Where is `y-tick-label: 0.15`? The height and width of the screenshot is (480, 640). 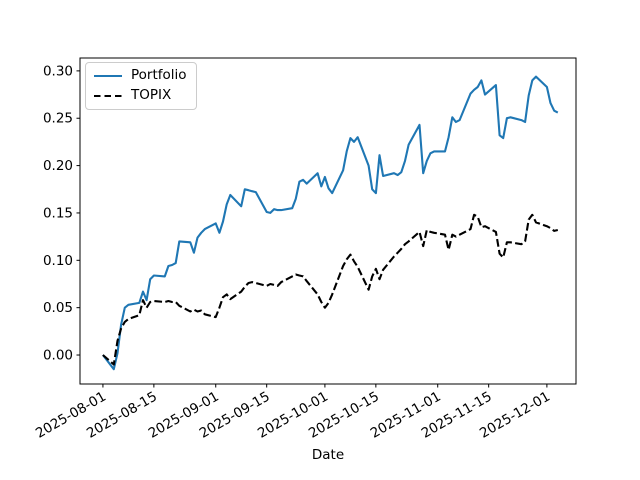 y-tick-label: 0.15 is located at coordinates (58, 213).